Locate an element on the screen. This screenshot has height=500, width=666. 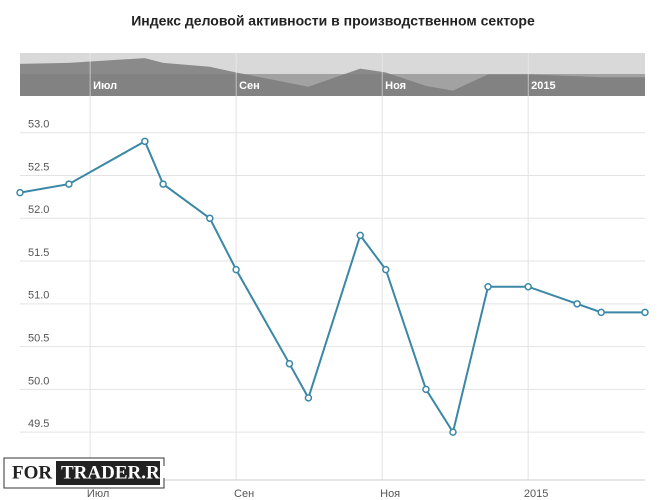
y-tick-label: 51.0 is located at coordinates (38, 296).